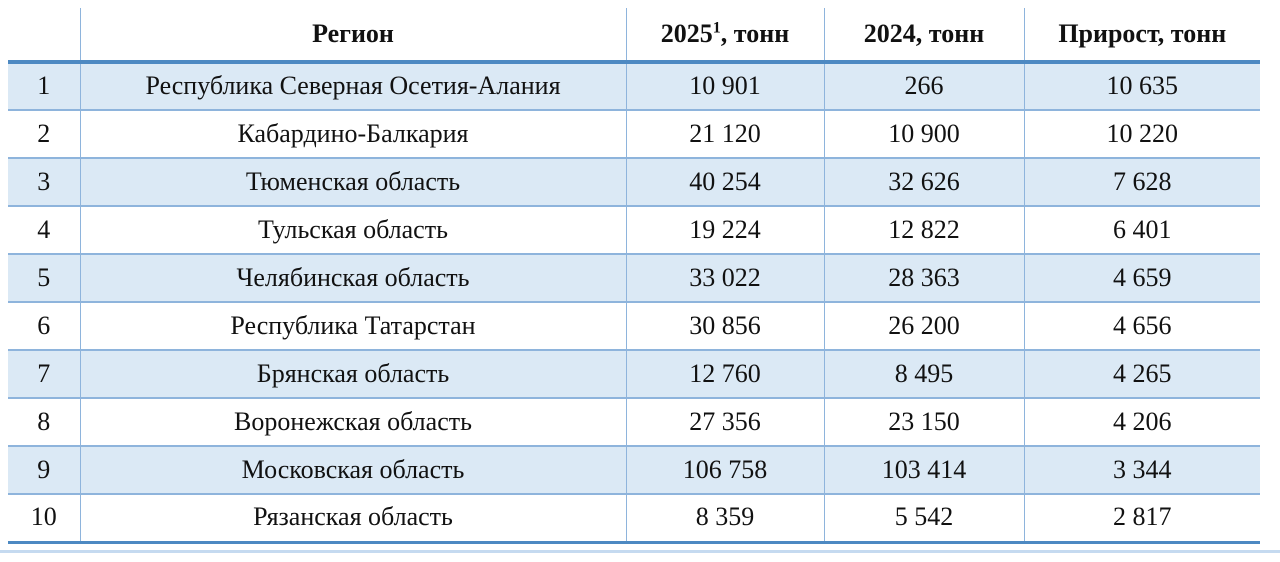 Image resolution: width=1280 pixels, height=562 pixels. I want to click on cell-region: Брянская область, so click(353, 374).